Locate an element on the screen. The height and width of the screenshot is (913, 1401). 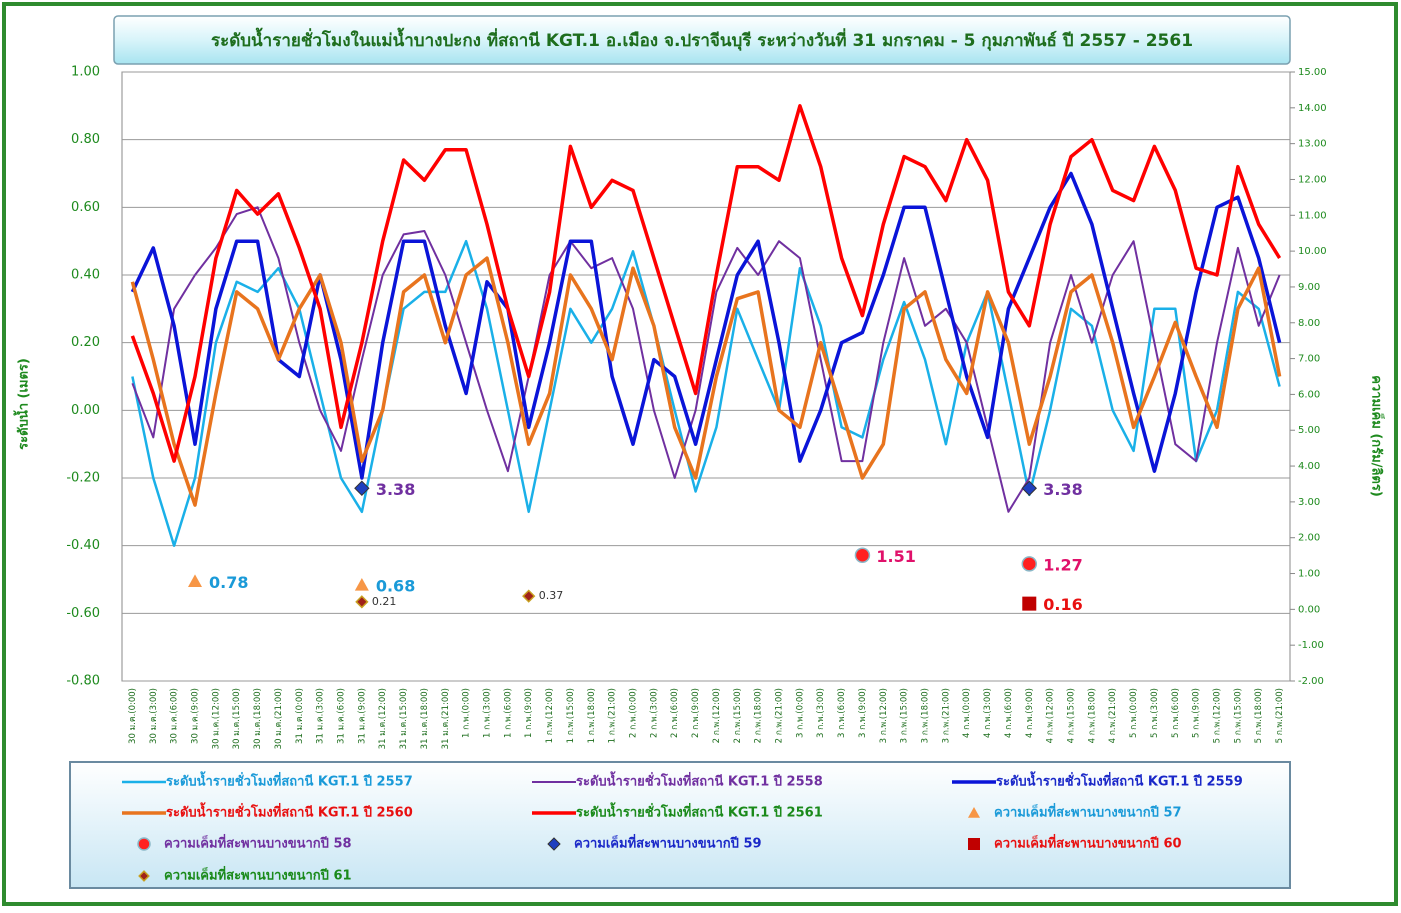
x-tick-label: 1 ก.พ.(0:00) is located at coordinates (467, 713).